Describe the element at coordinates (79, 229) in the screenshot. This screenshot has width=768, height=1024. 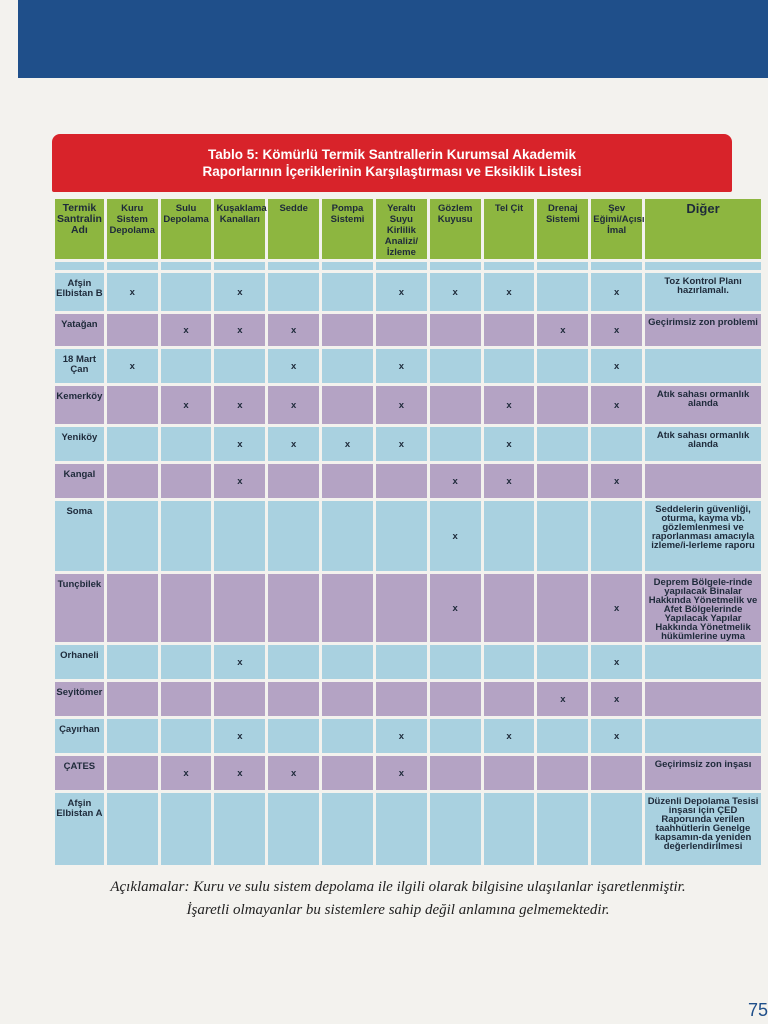
I see `col-header-plant-name: Termik Santralin Adı` at that location.